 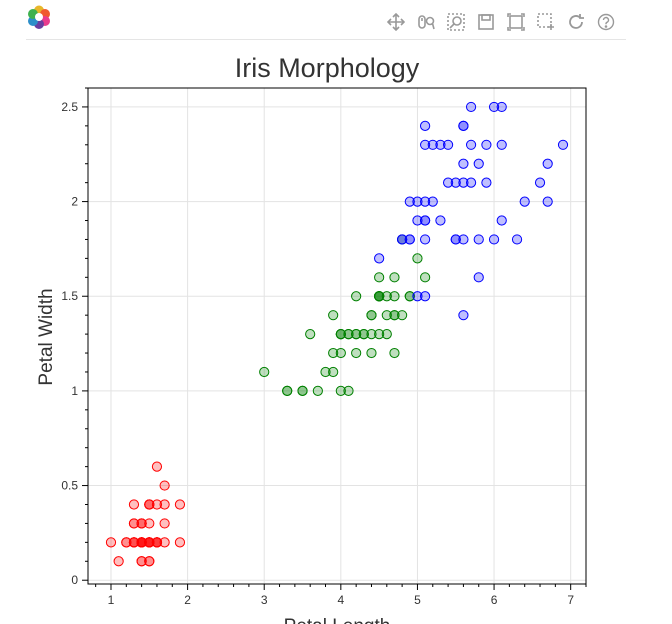 What do you see at coordinates (326, 20) in the screenshot?
I see `toolbar` at bounding box center [326, 20].